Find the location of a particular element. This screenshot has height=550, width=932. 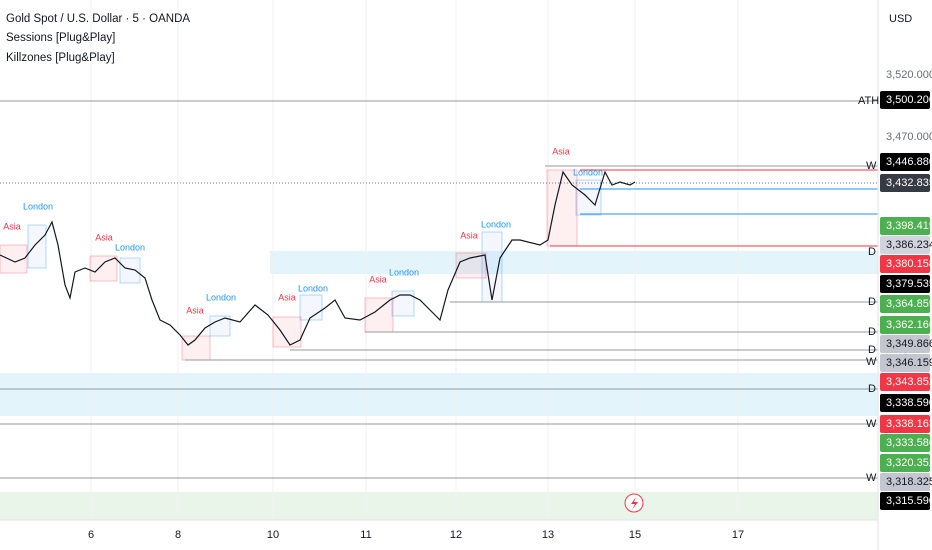

price-label: 3,318.325 is located at coordinates (909, 482).